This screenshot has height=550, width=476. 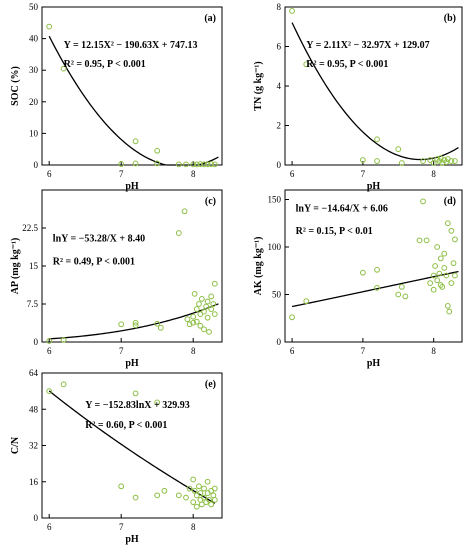 What do you see at coordinates (342, 208) in the screenshot?
I see `panel-d-equation: lnY = −14.64/X + 6.06` at bounding box center [342, 208].